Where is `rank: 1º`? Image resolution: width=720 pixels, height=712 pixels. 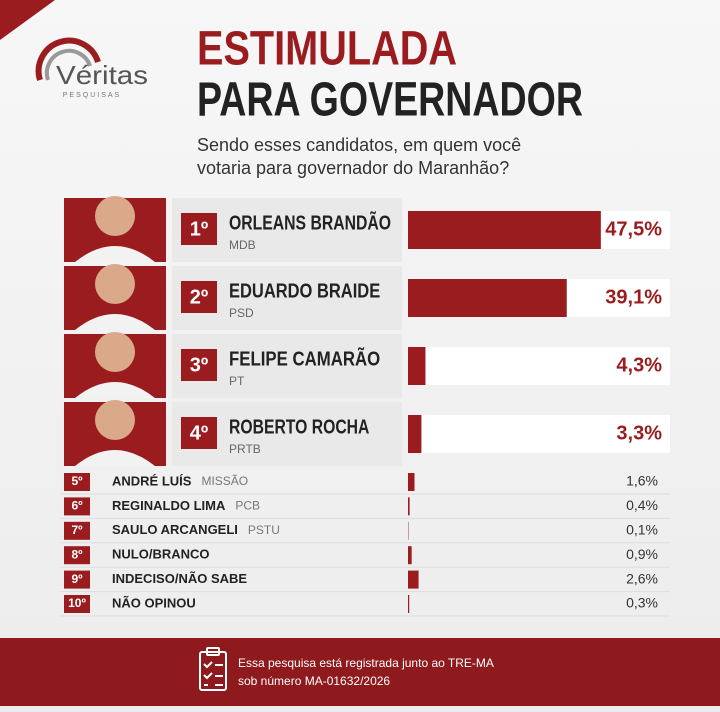
rank: 1º is located at coordinates (199, 229).